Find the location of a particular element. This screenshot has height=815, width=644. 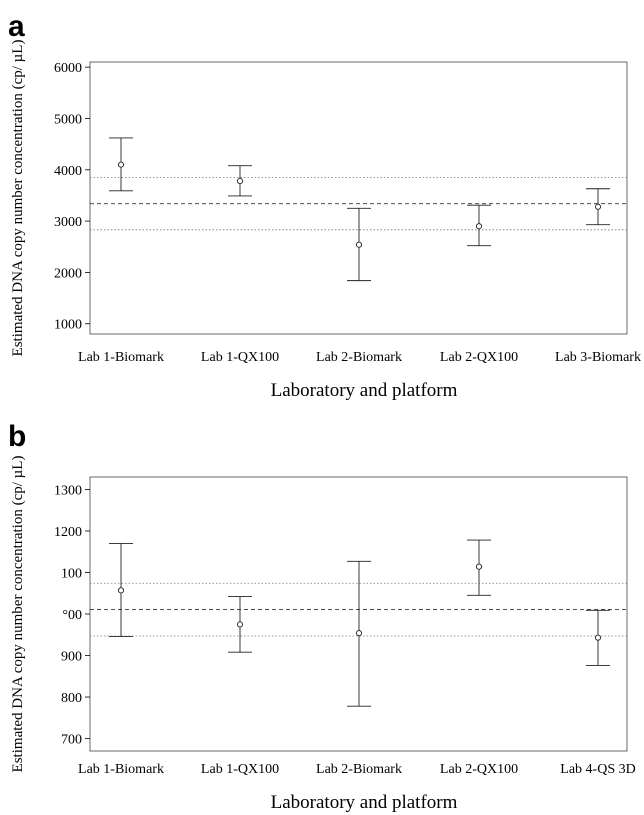

y-tick-label: 4000 is located at coordinates (68, 171).